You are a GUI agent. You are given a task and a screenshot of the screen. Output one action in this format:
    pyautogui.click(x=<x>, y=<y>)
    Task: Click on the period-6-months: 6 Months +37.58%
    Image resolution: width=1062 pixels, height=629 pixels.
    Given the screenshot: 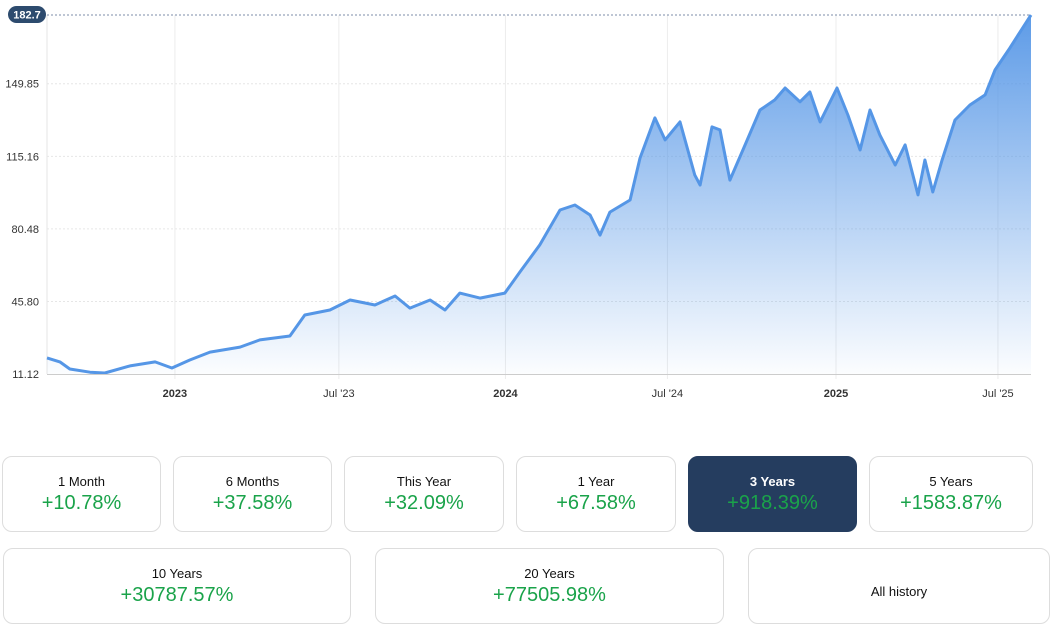 What is the action you would take?
    pyautogui.click(x=252, y=494)
    